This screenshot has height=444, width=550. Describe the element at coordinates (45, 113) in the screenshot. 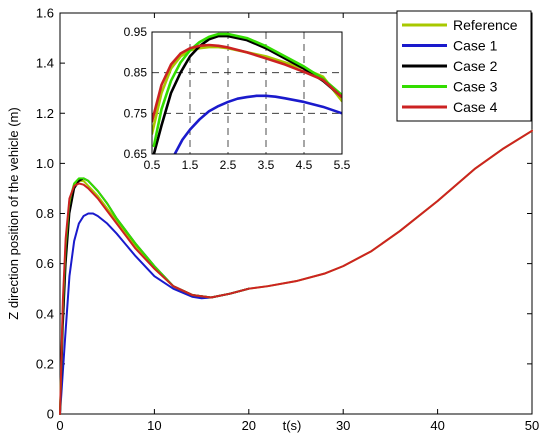

I see `main-y-tick-label: 1.2` at that location.